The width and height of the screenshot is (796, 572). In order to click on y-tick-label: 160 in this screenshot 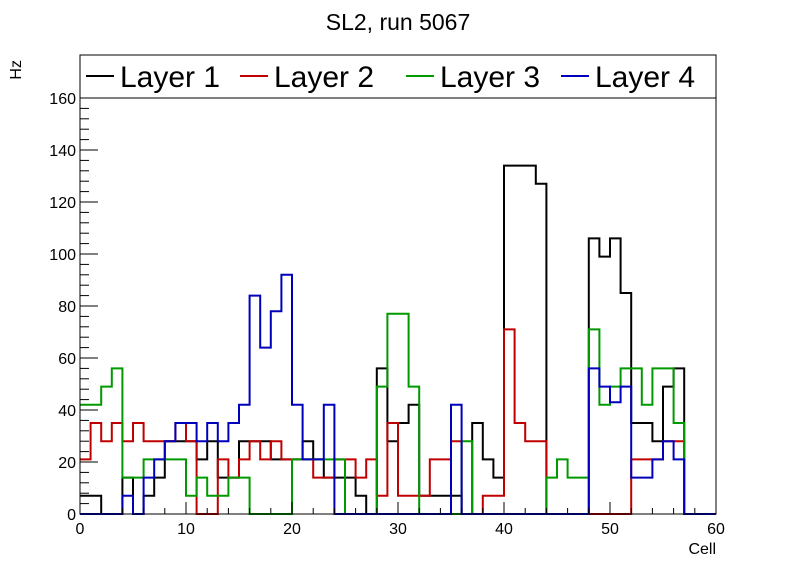, I will do `click(62, 99)`.